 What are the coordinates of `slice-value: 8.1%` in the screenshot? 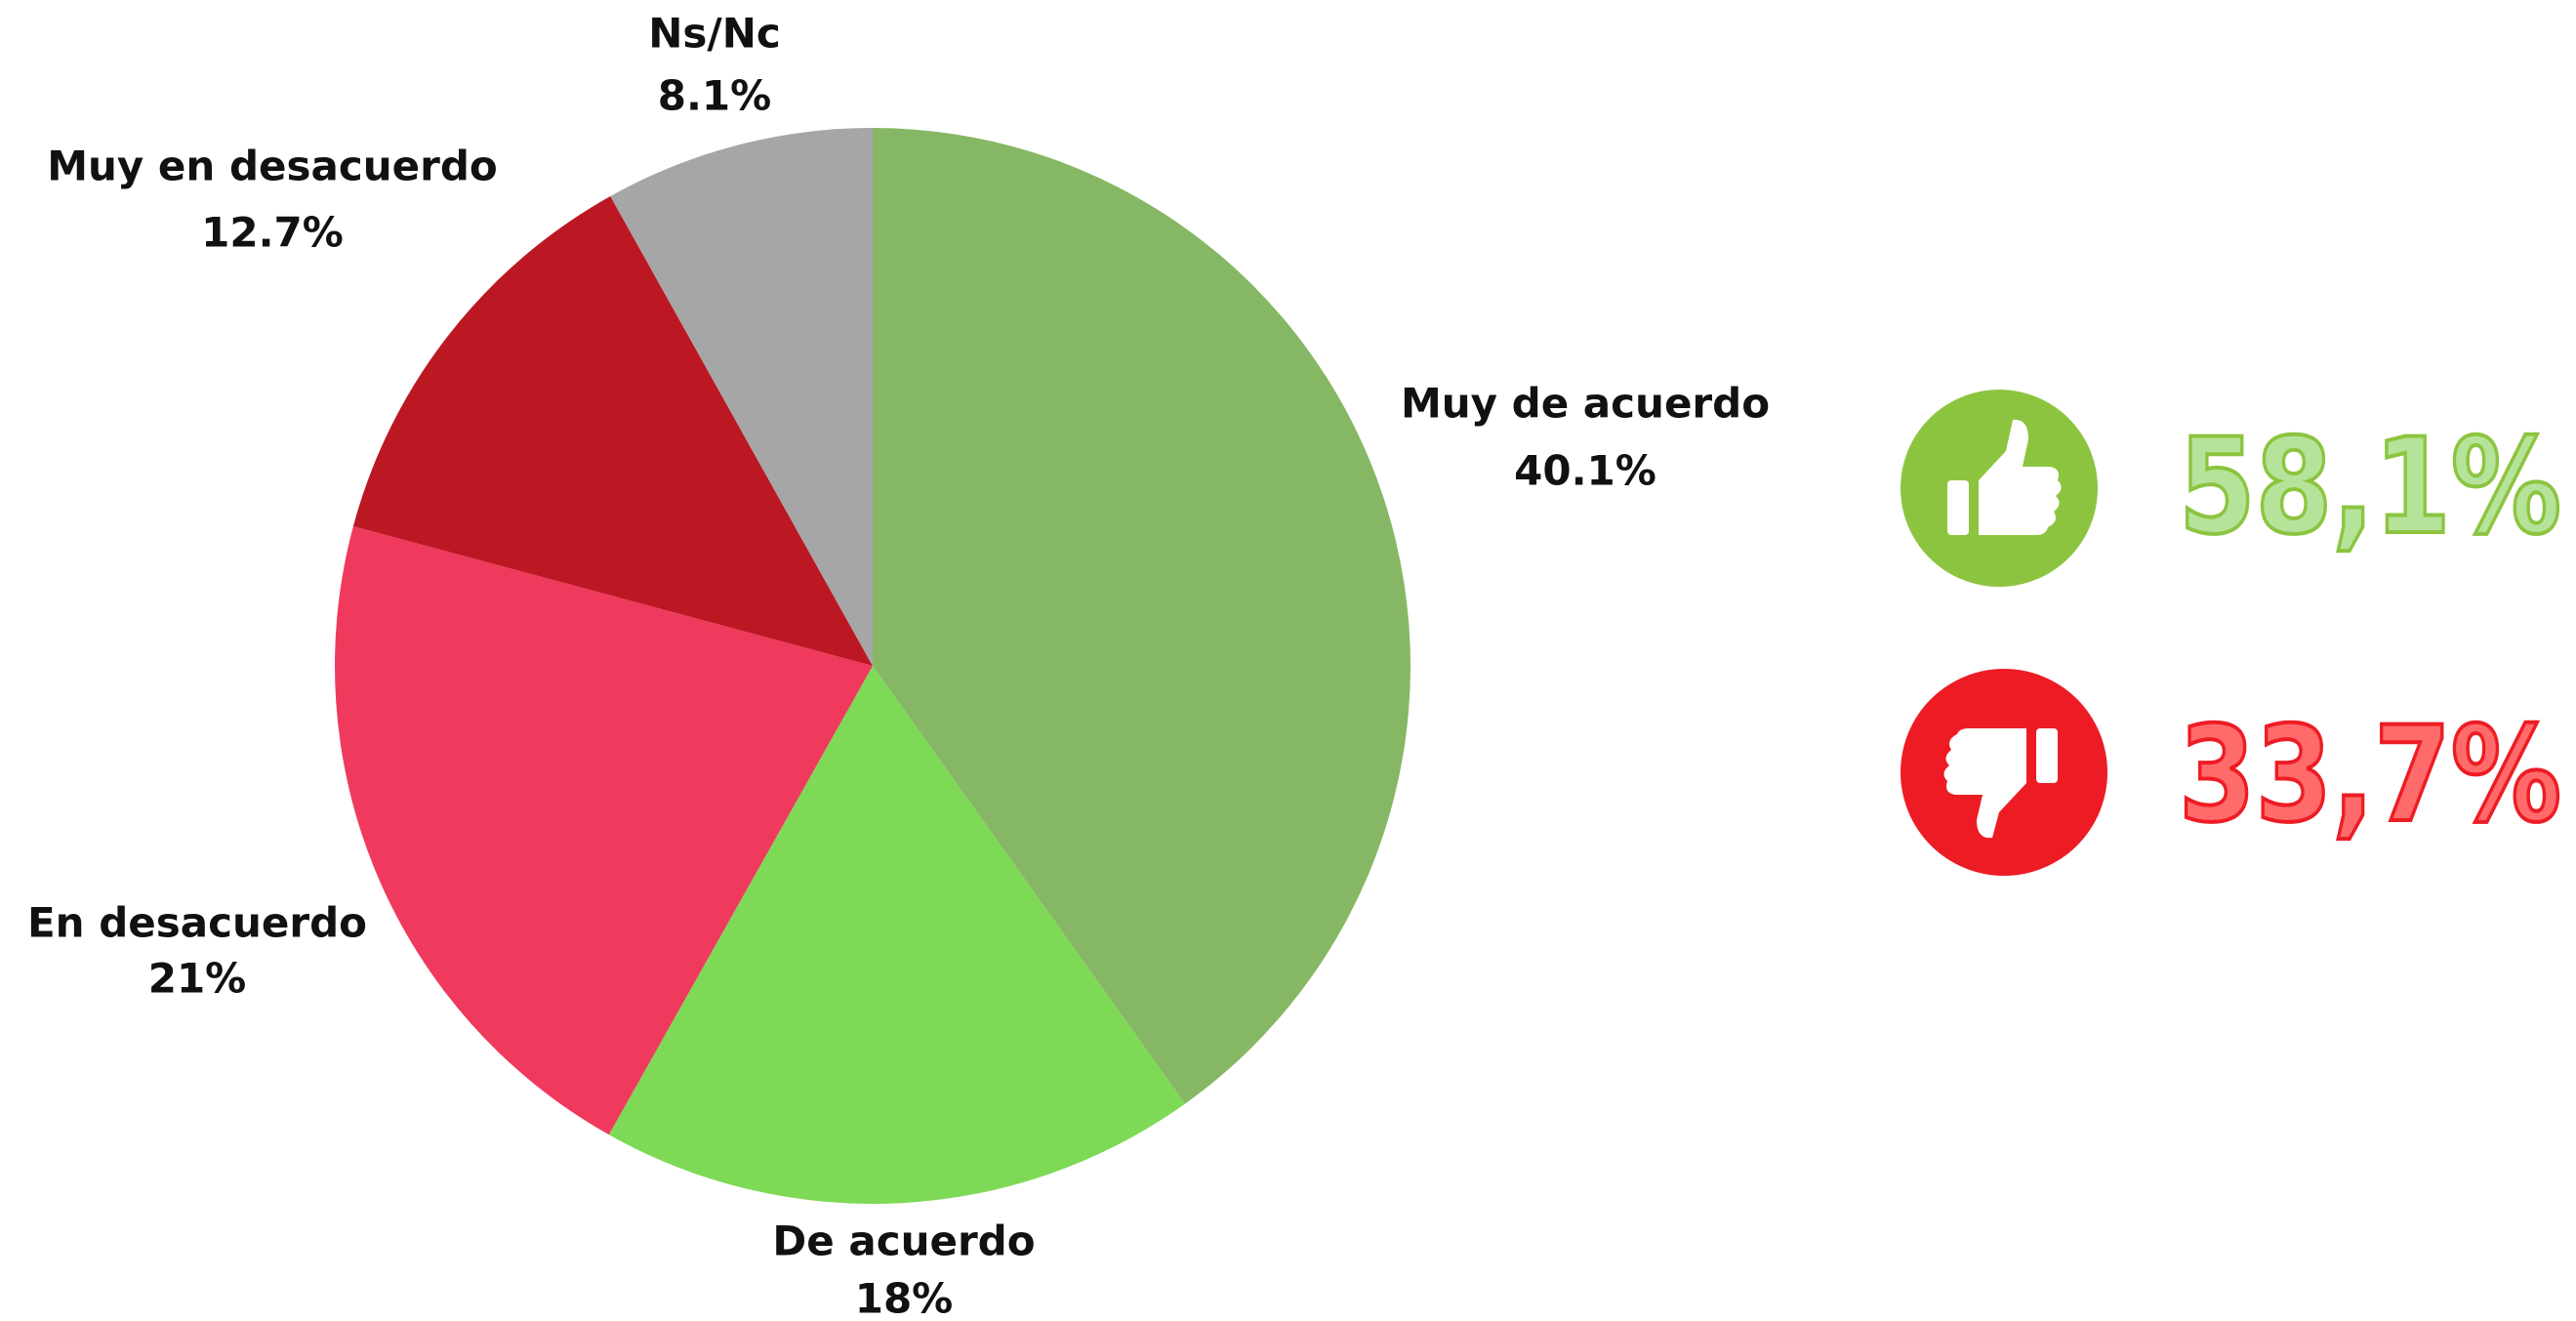 It's located at (714, 96).